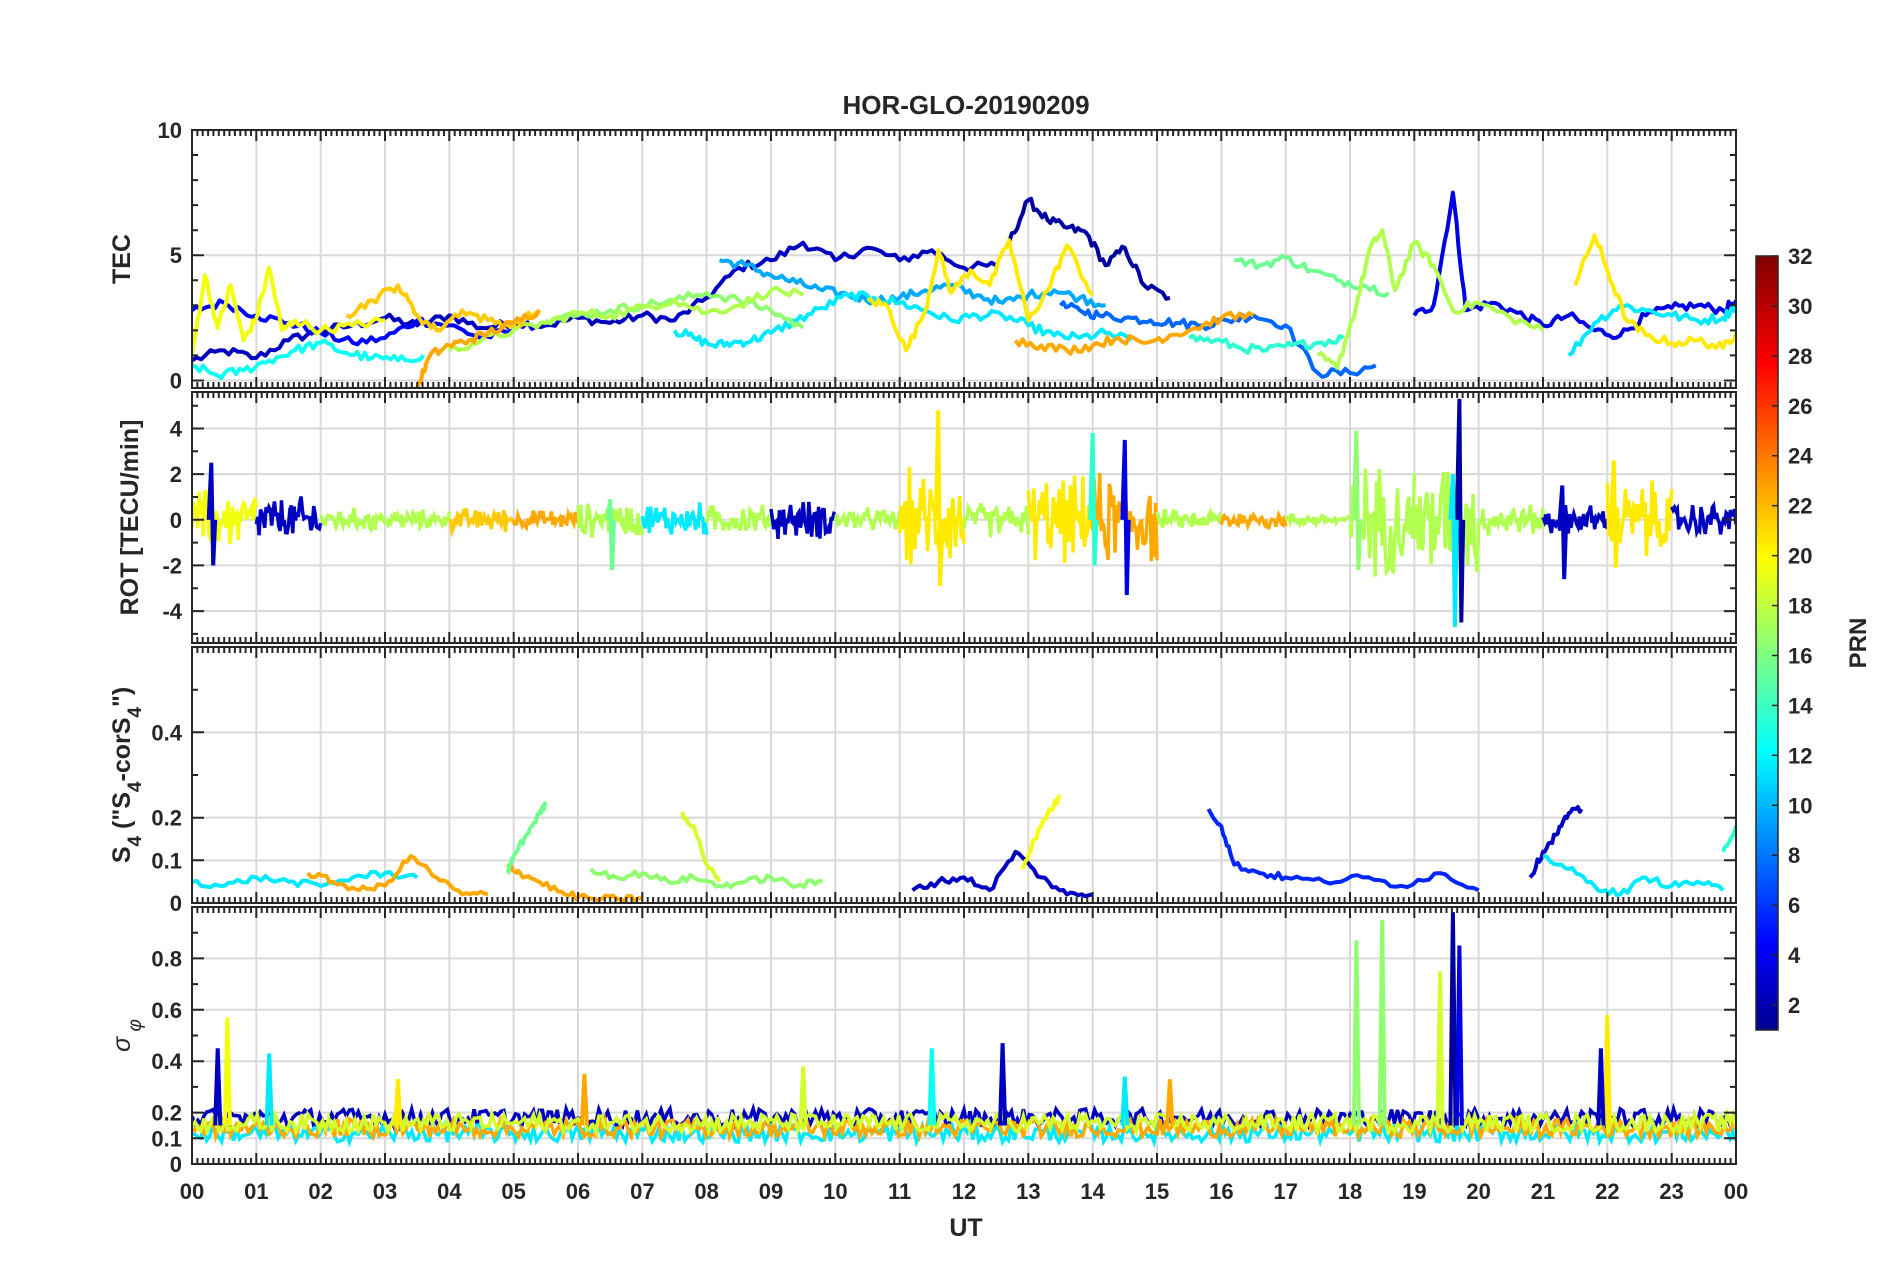  What do you see at coordinates (1794, 955) in the screenshot?
I see `colorbar-tick-label: 4` at bounding box center [1794, 955].